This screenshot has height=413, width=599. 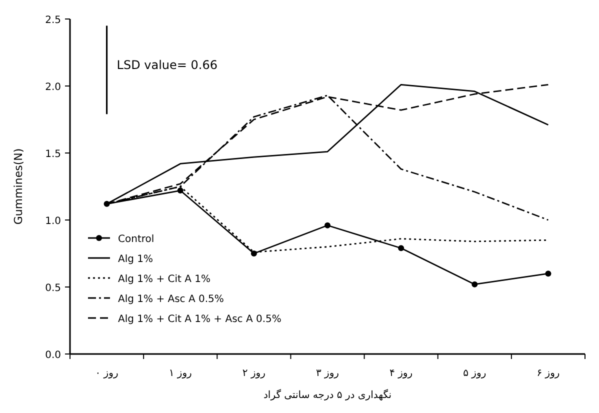 What do you see at coordinates (53, 221) in the screenshot?
I see `y-tick-label: 1.0` at bounding box center [53, 221].